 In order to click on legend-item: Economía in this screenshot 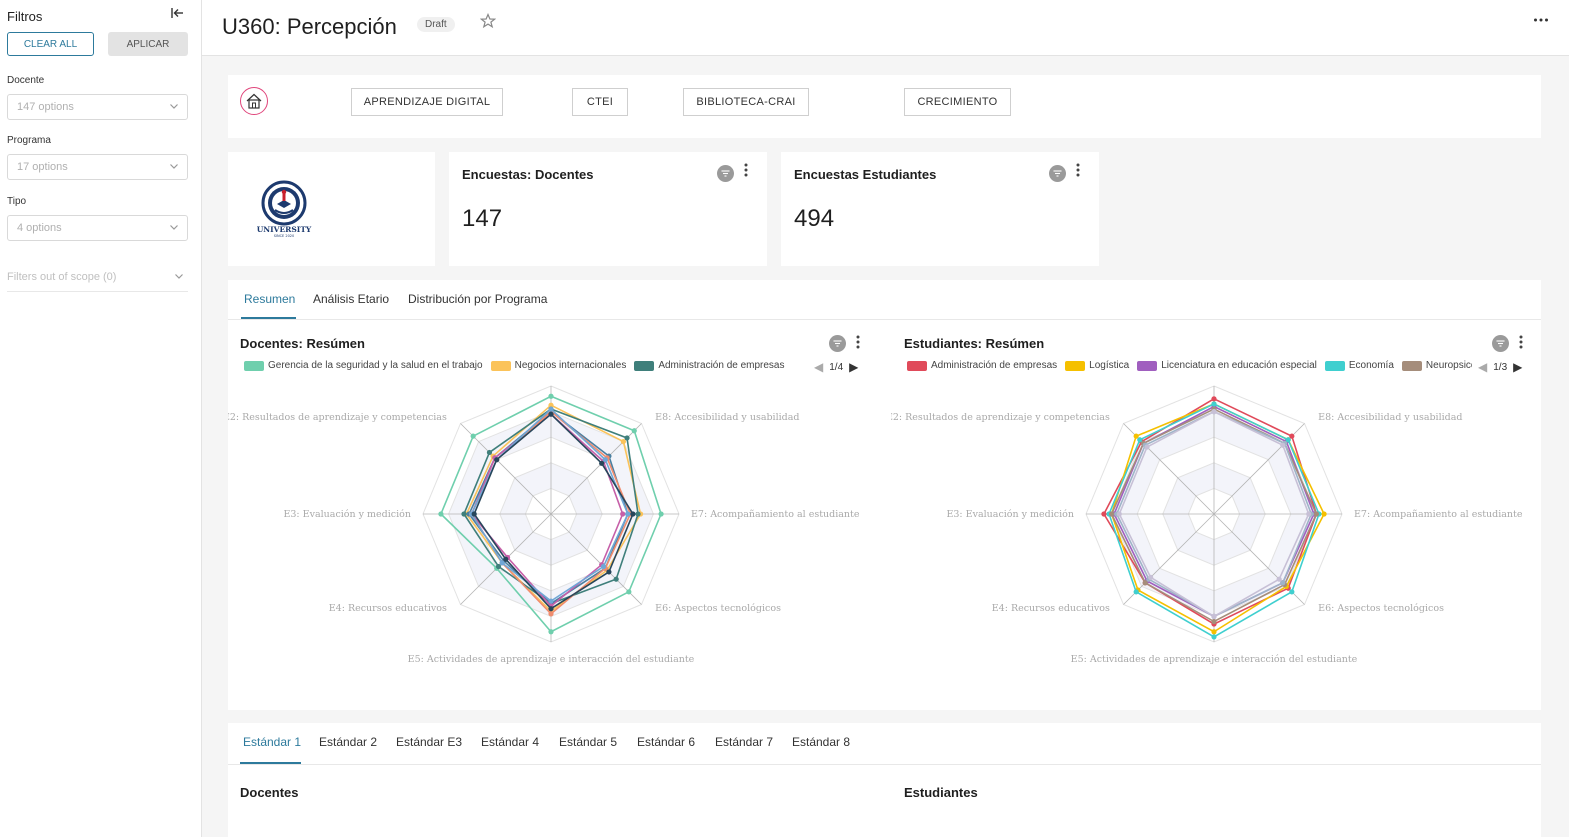, I will do `click(1359, 365)`.